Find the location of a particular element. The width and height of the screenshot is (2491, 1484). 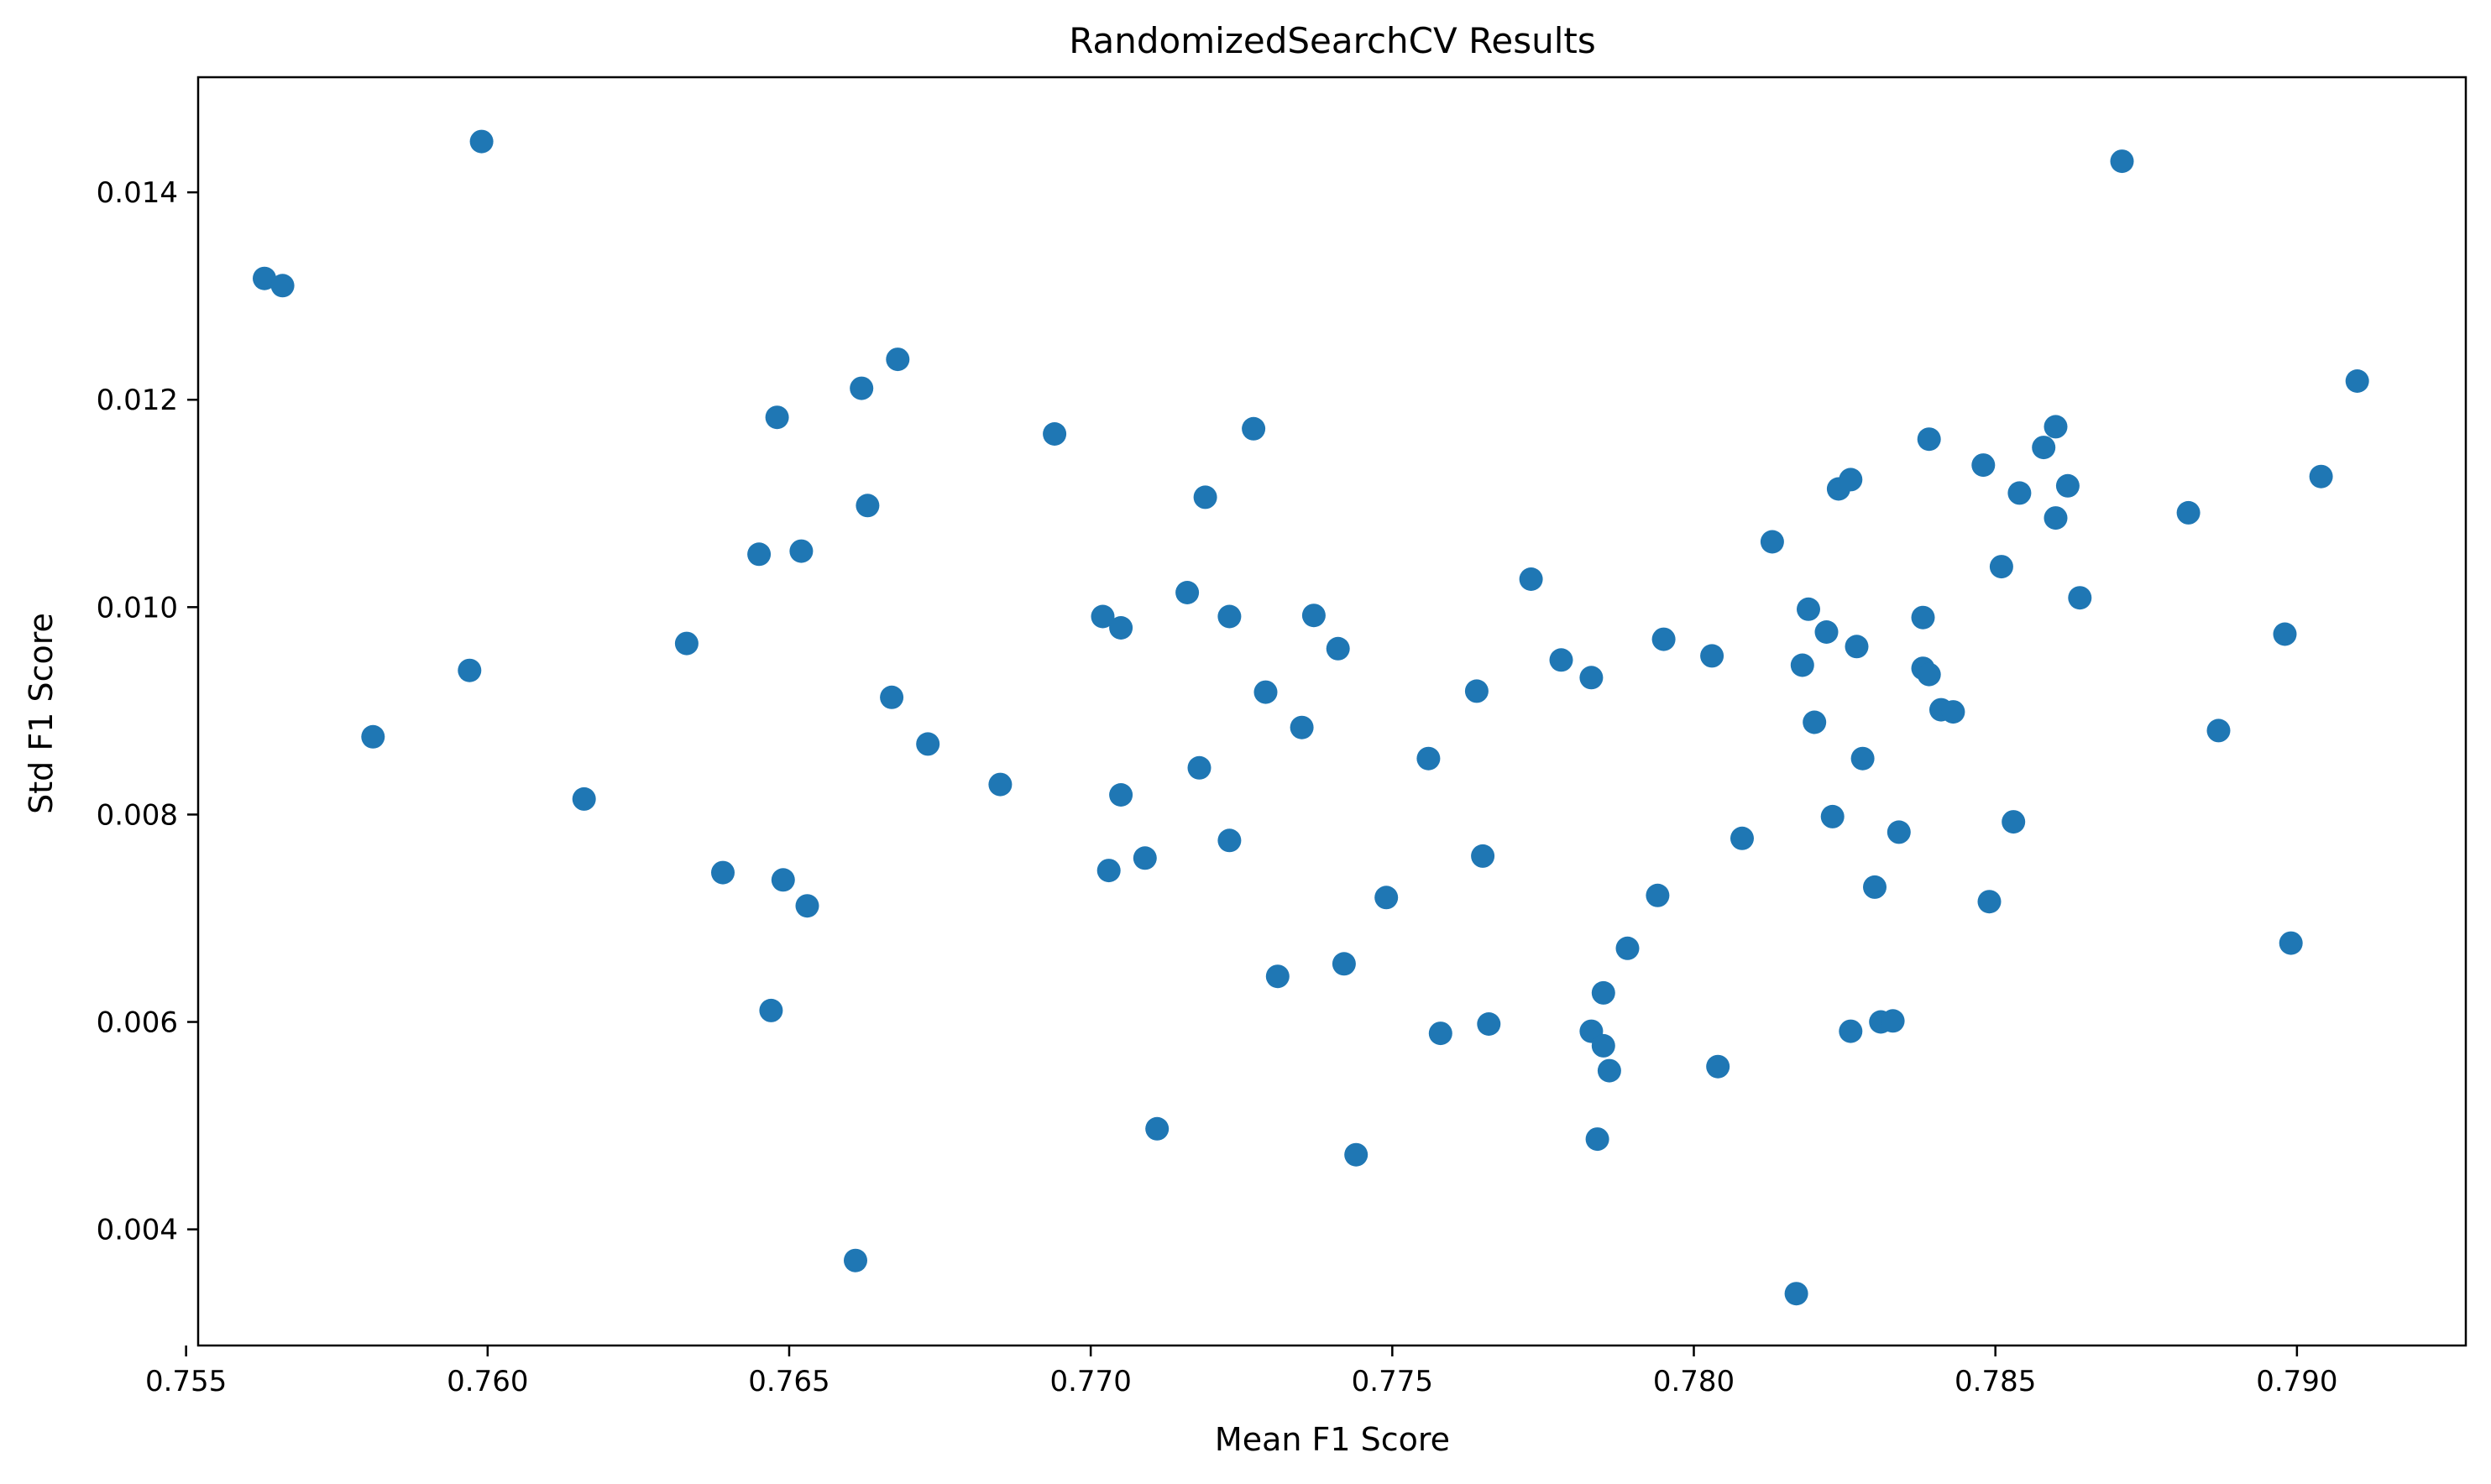

y-tick-label: 0.010 is located at coordinates (138, 607).